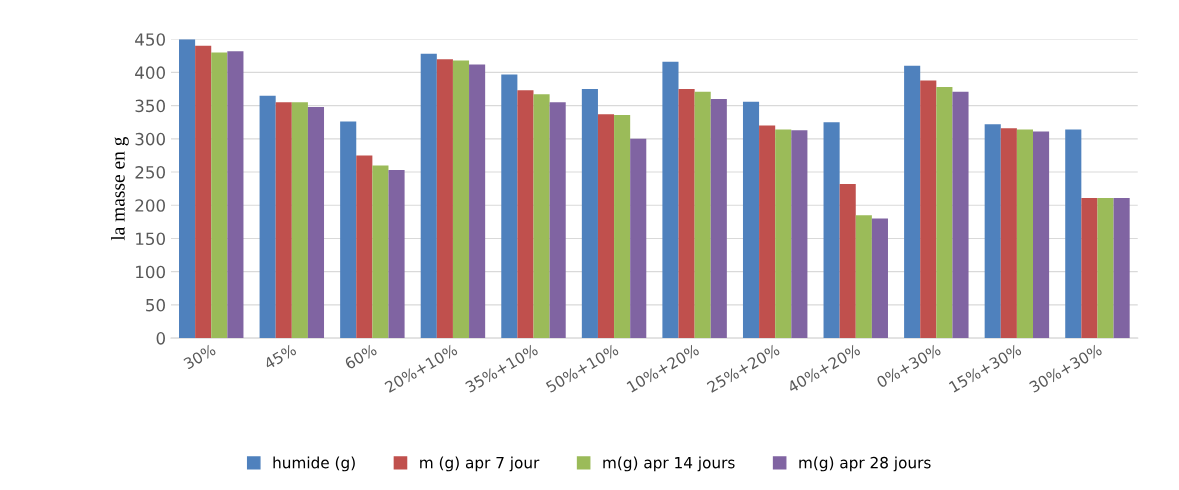 The image size is (1179, 490). What do you see at coordinates (155, 305) in the screenshot?
I see `y-tick-label: 50` at bounding box center [155, 305].